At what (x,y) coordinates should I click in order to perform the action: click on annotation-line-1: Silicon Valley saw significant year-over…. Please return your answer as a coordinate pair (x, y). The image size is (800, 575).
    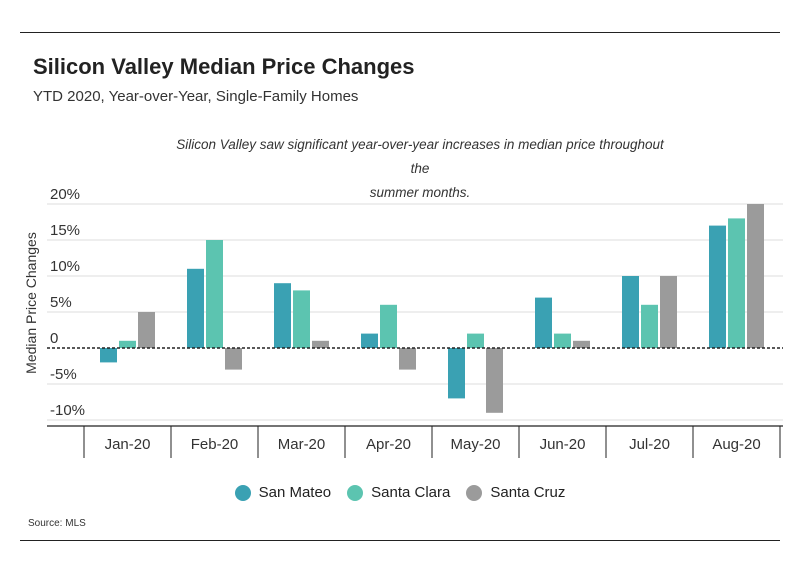
    Looking at the image, I should click on (420, 156).